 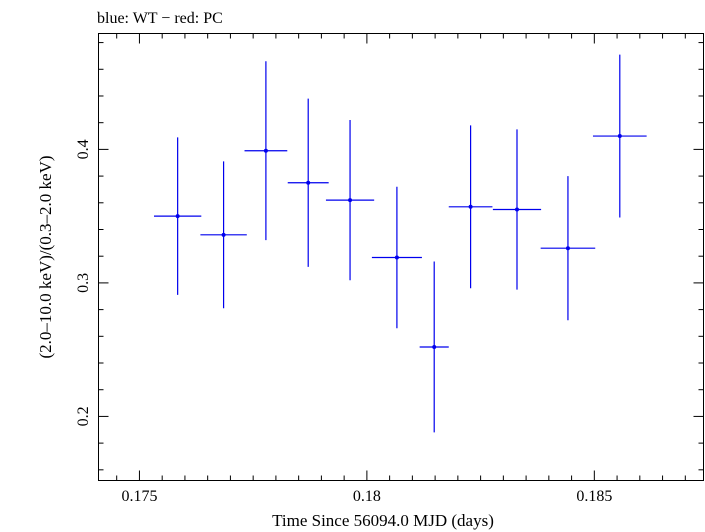 What do you see at coordinates (83, 149) in the screenshot?
I see `y-tick-label: 0.4` at bounding box center [83, 149].